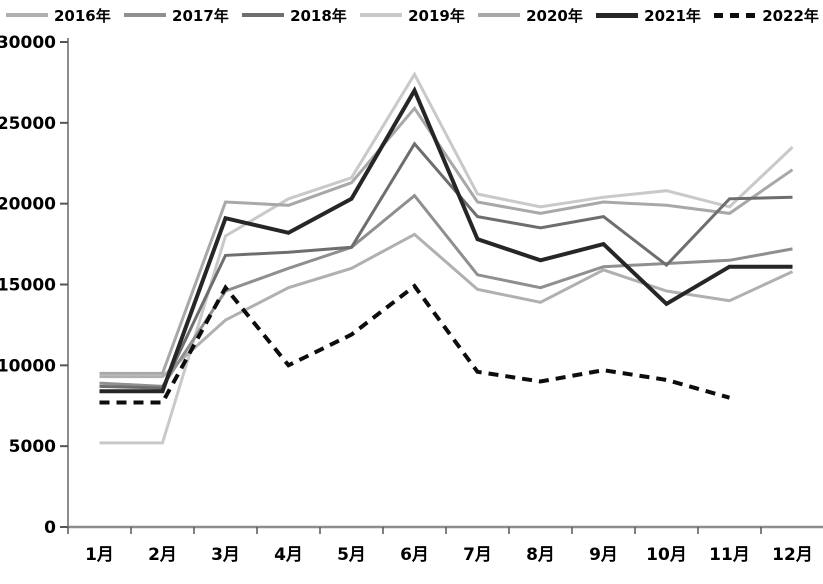 Image resolution: width=823 pixels, height=584 pixels. What do you see at coordinates (288, 555) in the screenshot?
I see `x-axis-tick-label: 4月` at bounding box center [288, 555].